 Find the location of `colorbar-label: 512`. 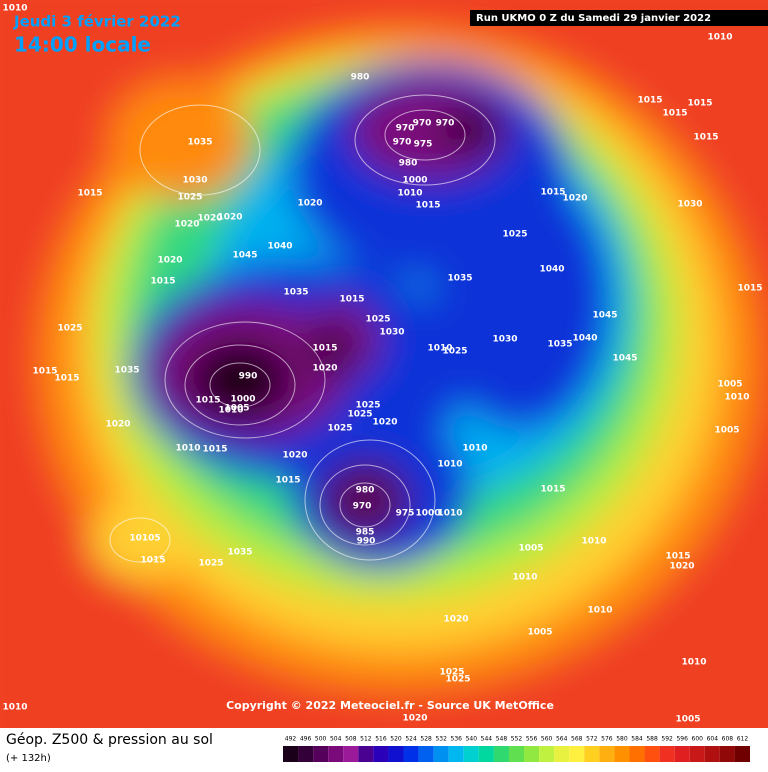

colorbar-label: 512 is located at coordinates (366, 739).